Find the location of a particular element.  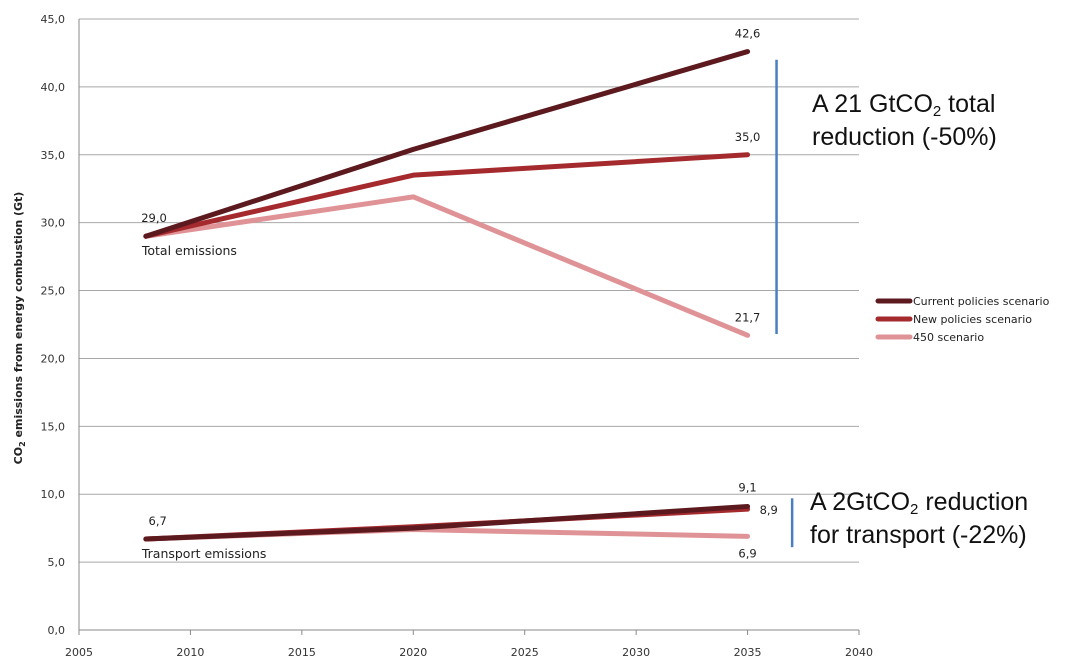

data-label: 8,9 is located at coordinates (769, 510).